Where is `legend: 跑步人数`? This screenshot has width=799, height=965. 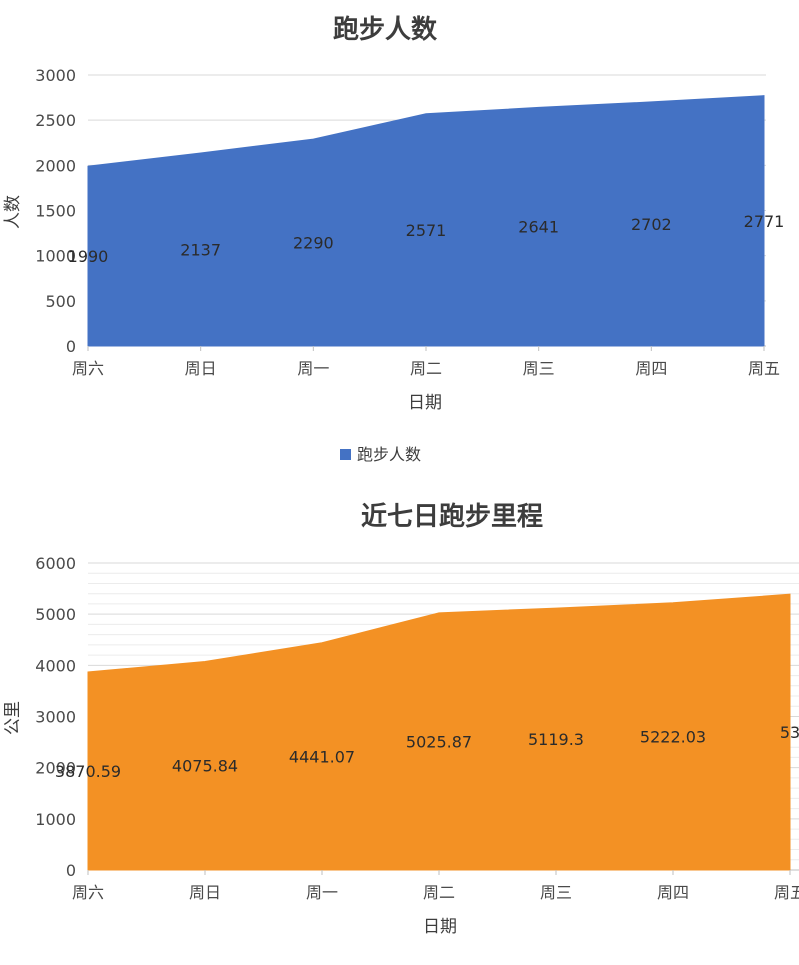
legend: 跑步人数 is located at coordinates (380, 454).